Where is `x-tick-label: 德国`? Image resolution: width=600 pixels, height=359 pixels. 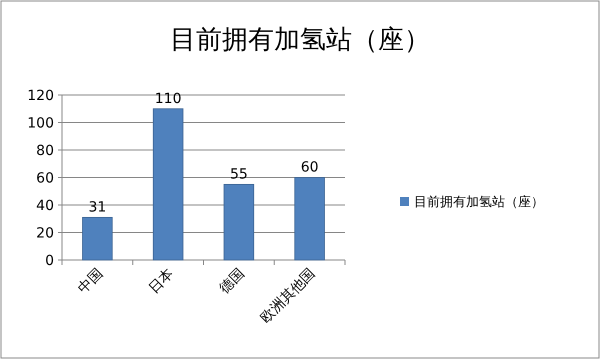
x-tick-label: 德国 is located at coordinates (232, 281).